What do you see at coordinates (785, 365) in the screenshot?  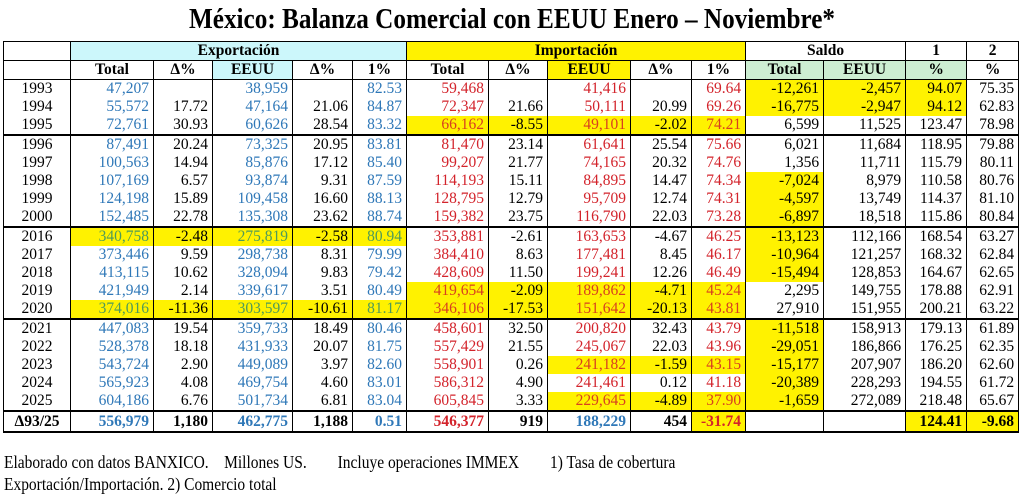 I see `value-cell: -15,177` at bounding box center [785, 365].